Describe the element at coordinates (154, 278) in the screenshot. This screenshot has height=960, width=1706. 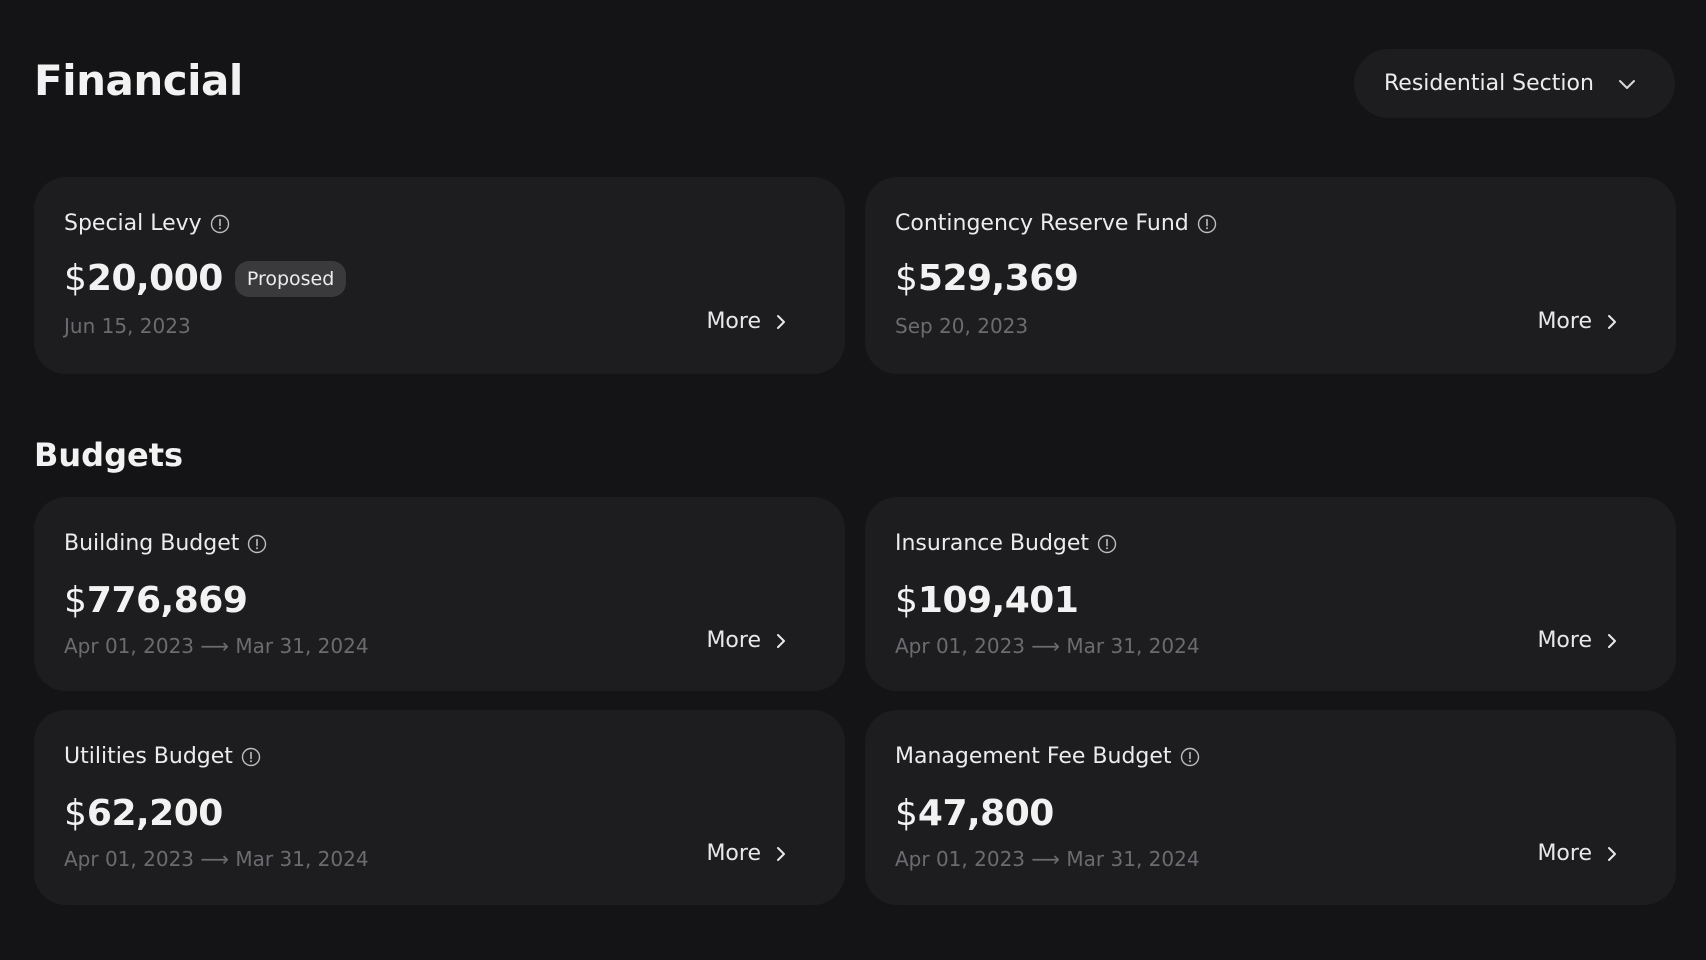
I see `amount-value: 20,000` at that location.